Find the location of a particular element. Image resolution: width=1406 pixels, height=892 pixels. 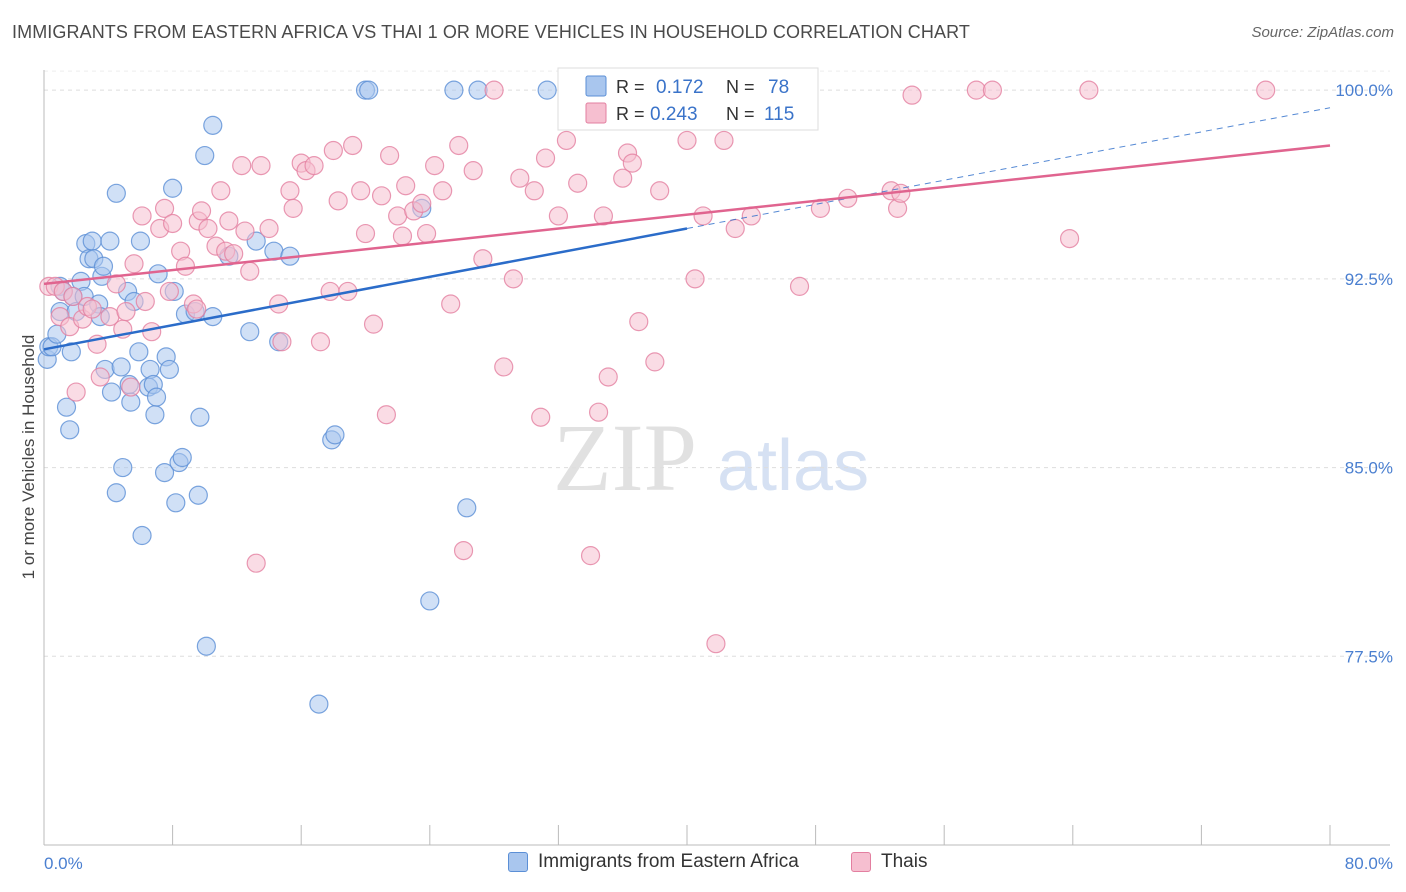

y-tick-label: 92.5% is located at coordinates (1369, 279).